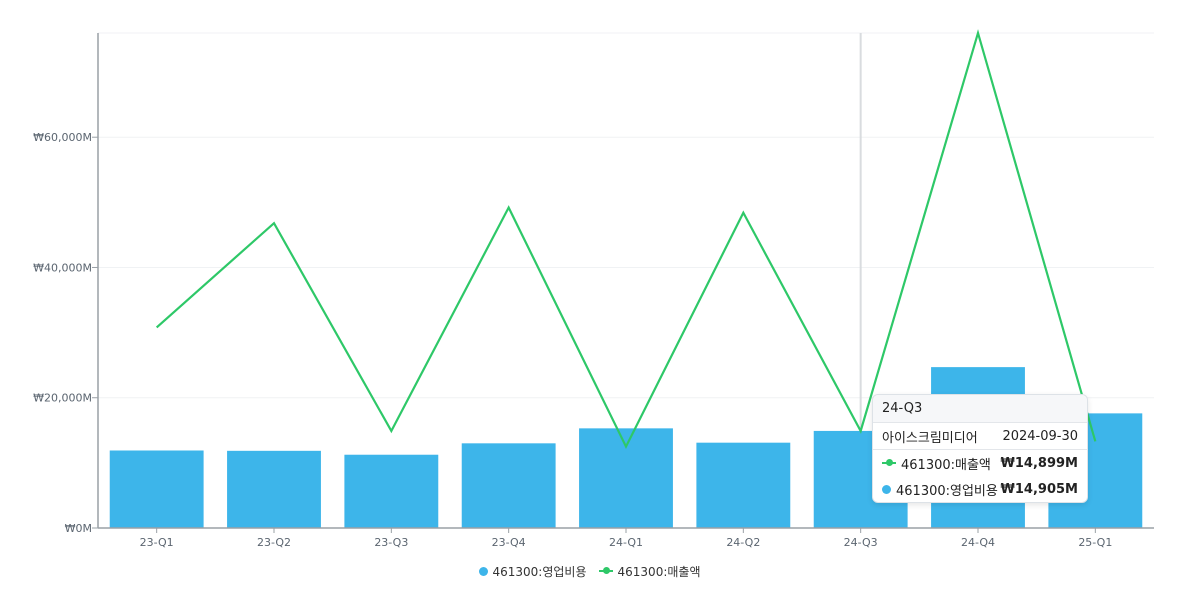  What do you see at coordinates (1039, 489) in the screenshot?
I see `tooltip-cost-value: ₩14,905M` at bounding box center [1039, 489].